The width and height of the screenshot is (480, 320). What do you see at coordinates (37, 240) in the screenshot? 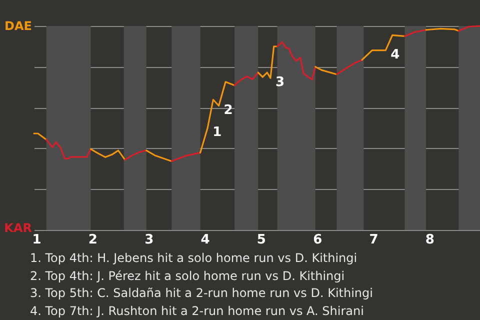
I see `x-tick-label: 1` at bounding box center [37, 240].